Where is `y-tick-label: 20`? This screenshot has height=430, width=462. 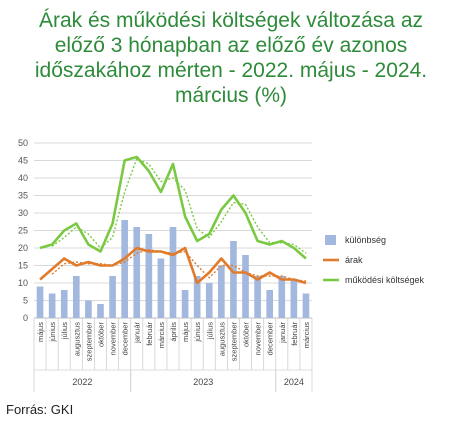
y-tick-label: 20 is located at coordinates (23, 248).